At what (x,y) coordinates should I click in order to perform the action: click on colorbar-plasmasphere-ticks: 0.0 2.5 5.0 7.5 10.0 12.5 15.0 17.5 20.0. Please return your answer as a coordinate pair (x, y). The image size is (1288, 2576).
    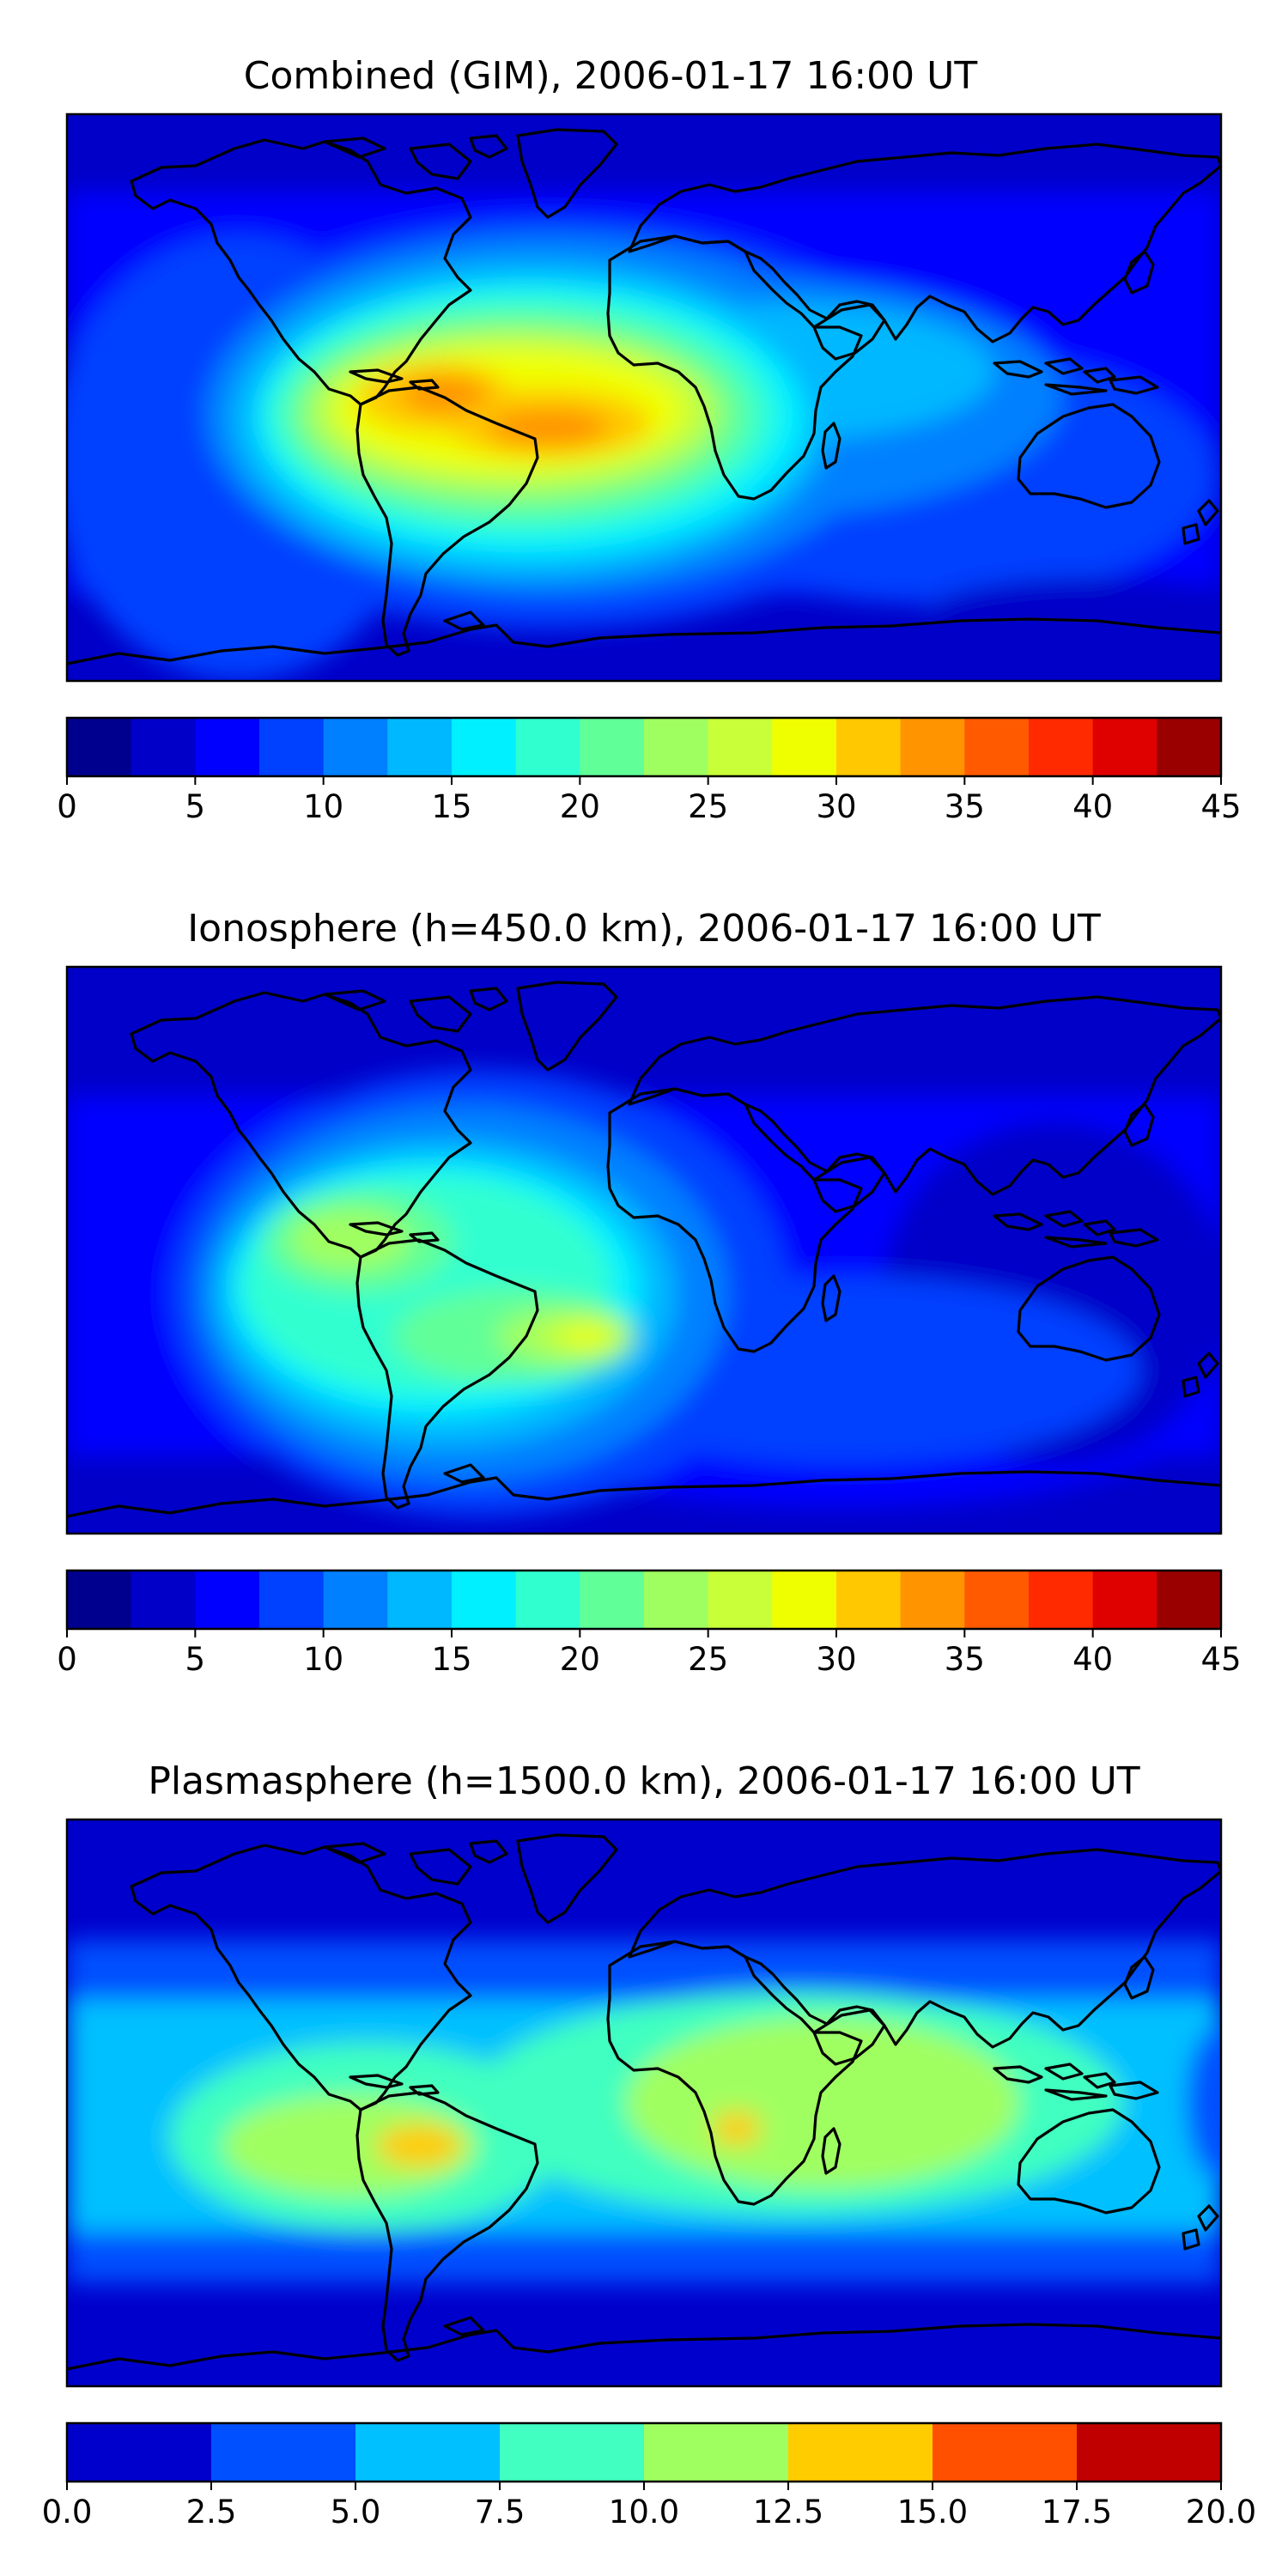
    Looking at the image, I should click on (649, 2506).